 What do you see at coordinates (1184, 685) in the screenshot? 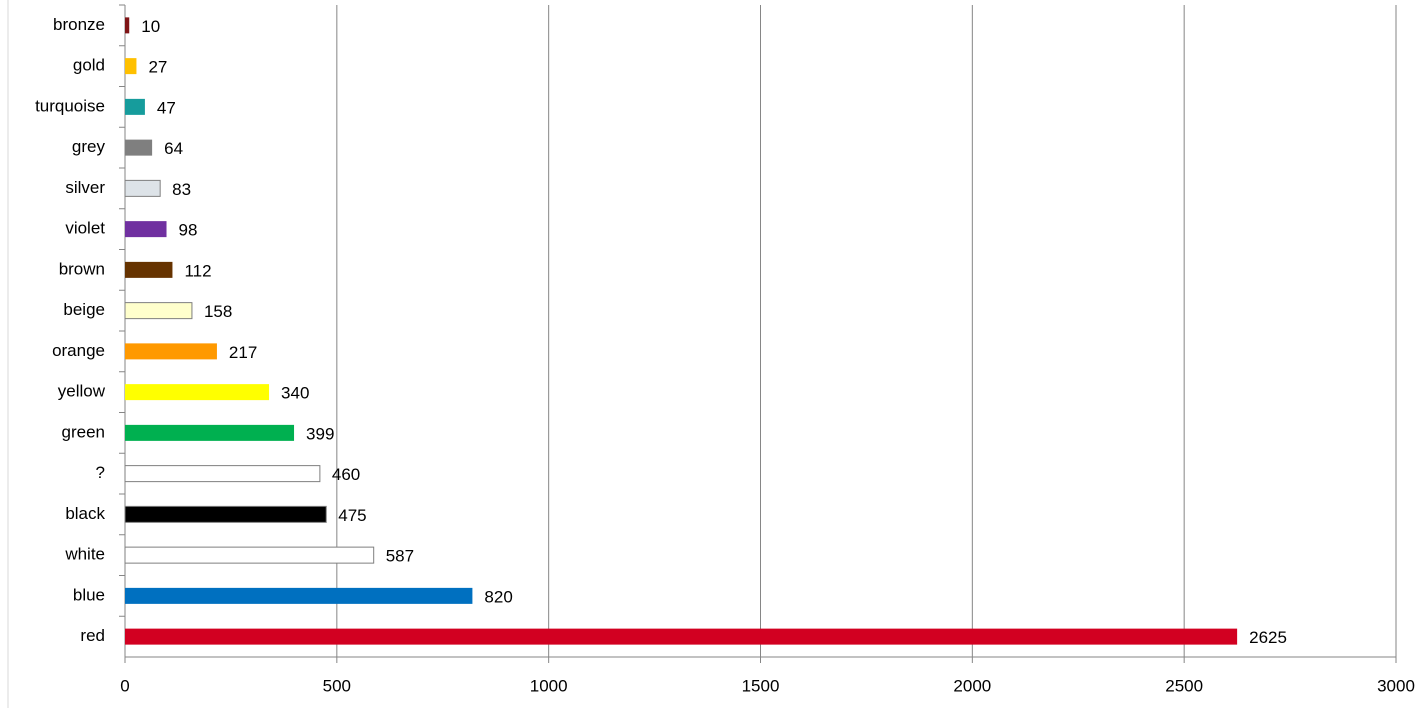
I see `x-tick-label: 2500` at bounding box center [1184, 685].